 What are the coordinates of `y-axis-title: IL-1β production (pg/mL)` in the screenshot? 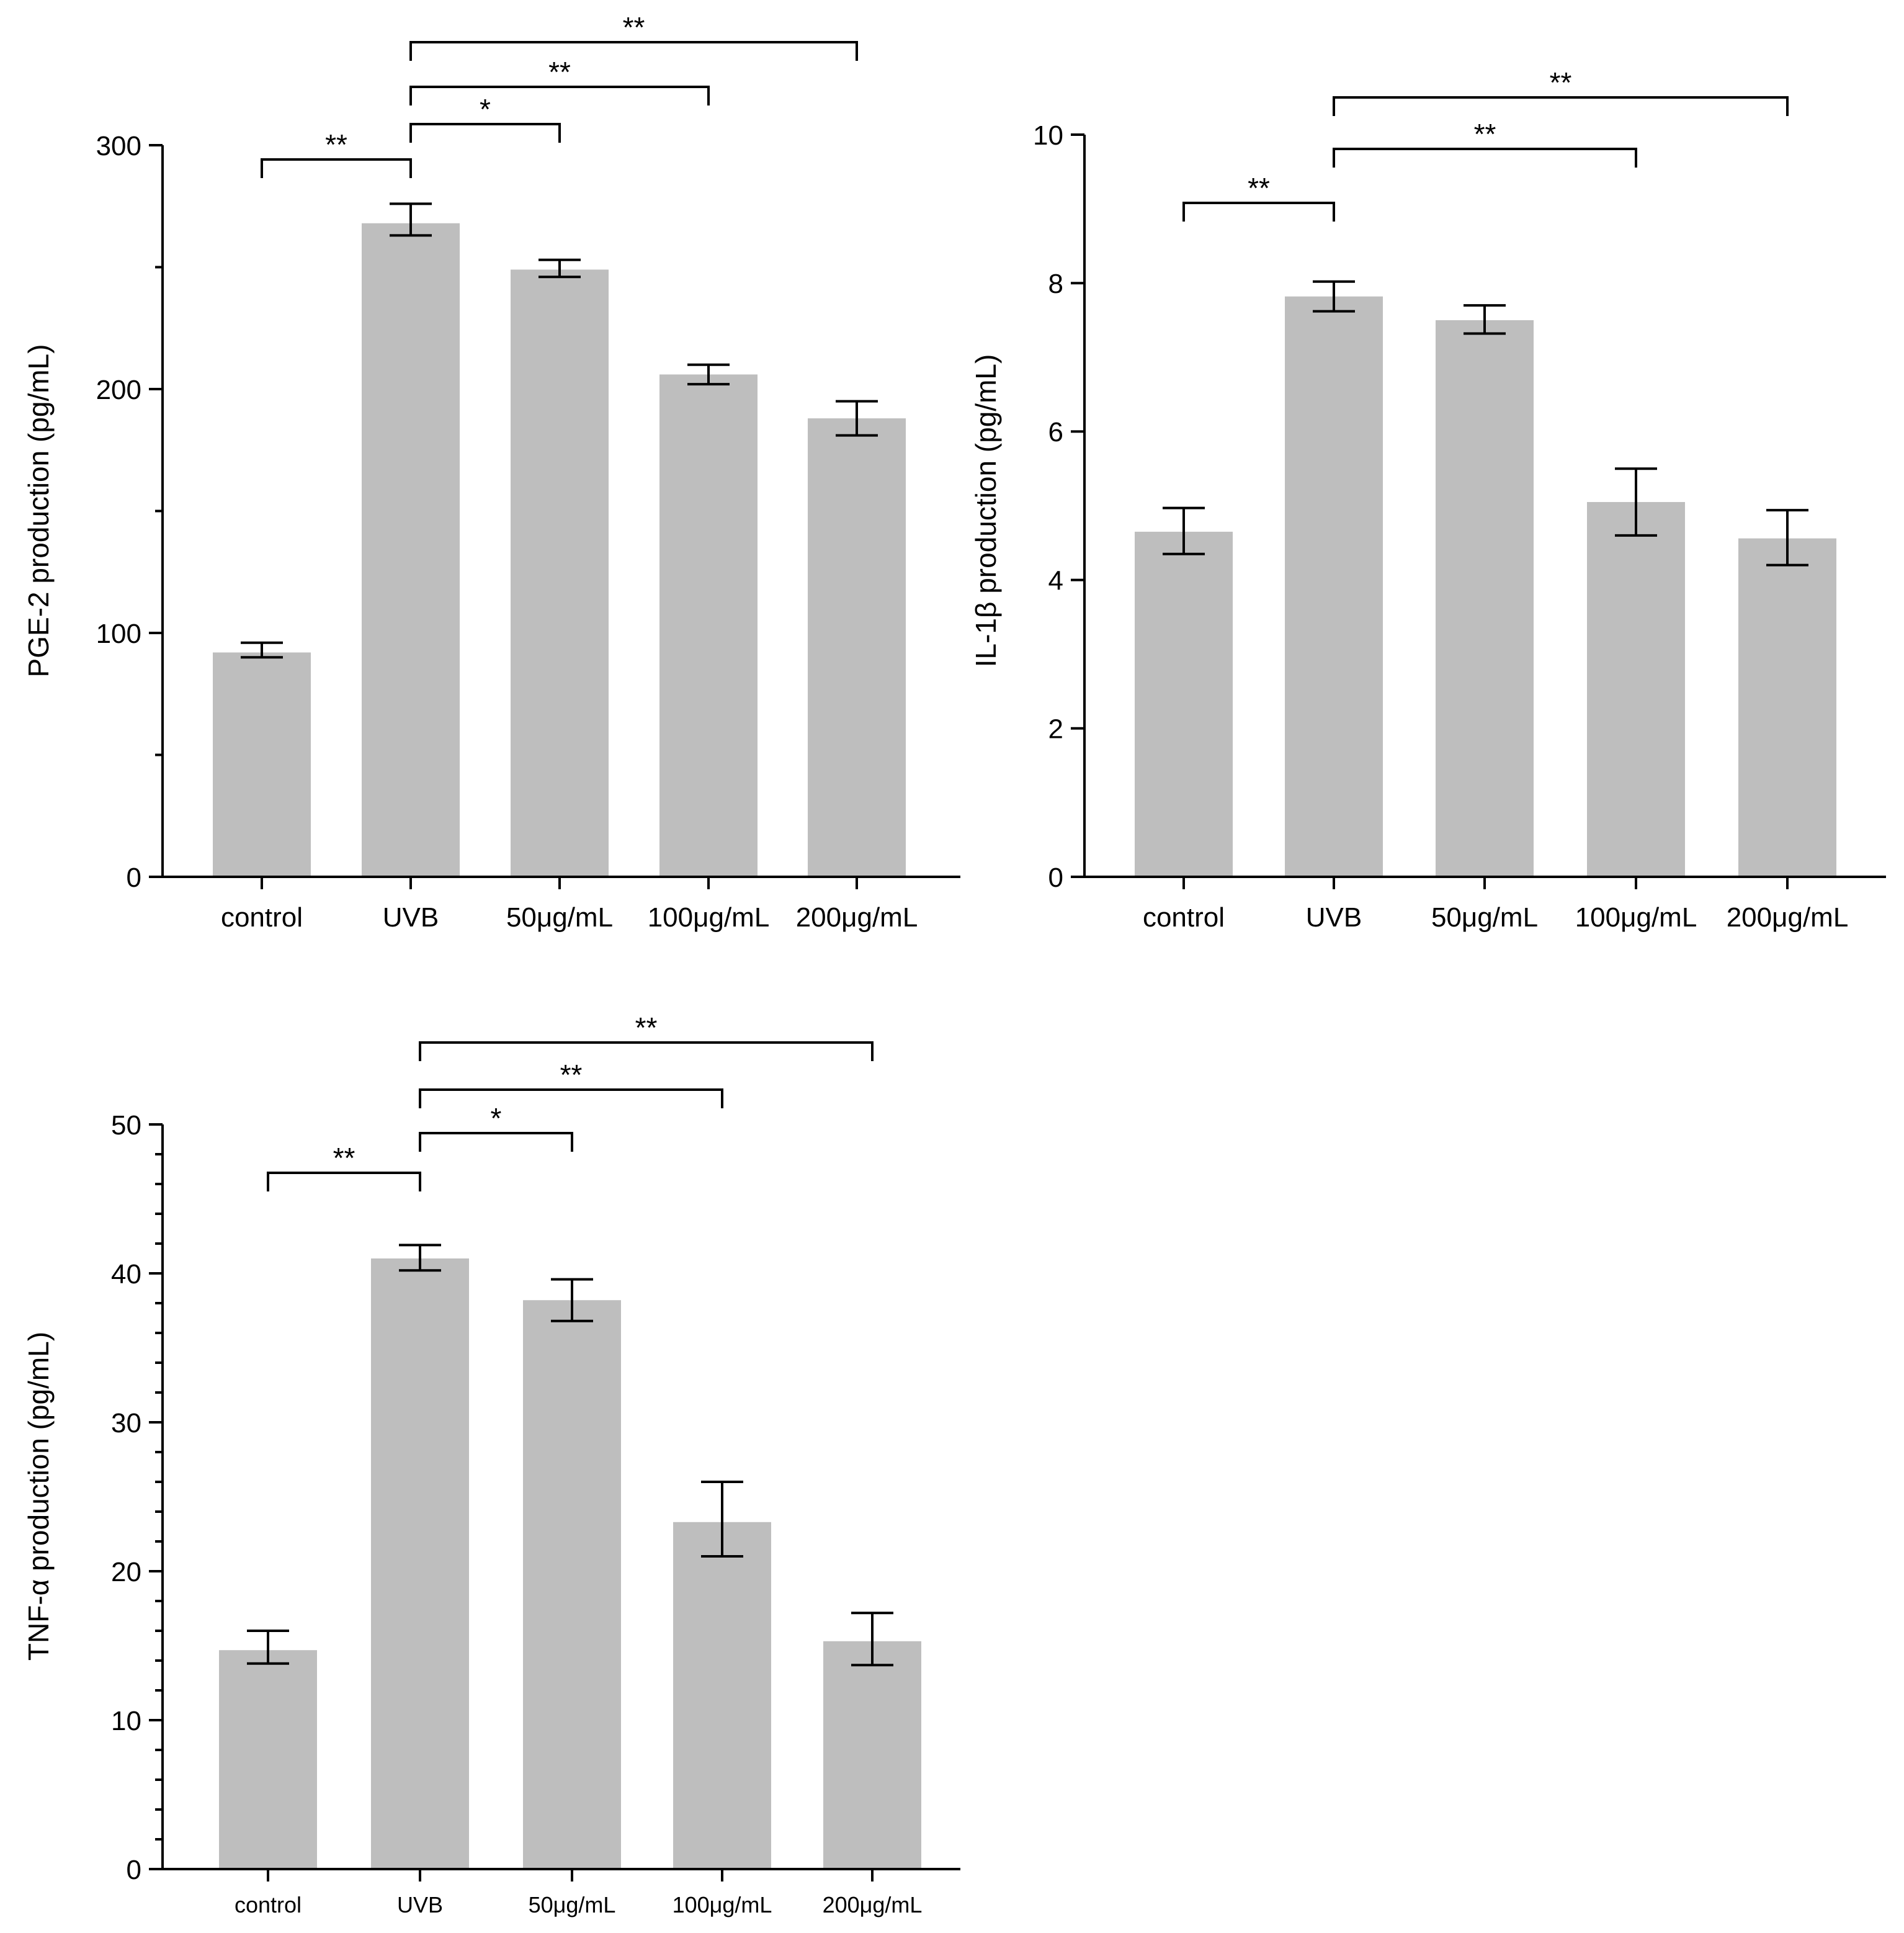 It's located at (986, 511).